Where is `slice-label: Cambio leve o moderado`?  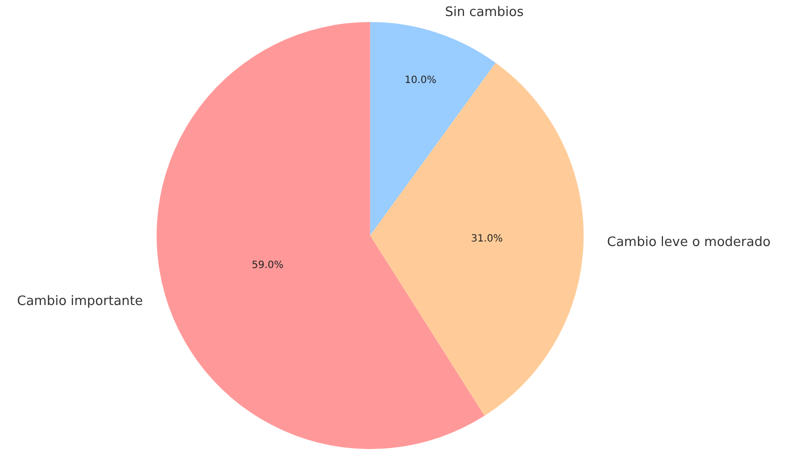 slice-label: Cambio leve o moderado is located at coordinates (689, 242).